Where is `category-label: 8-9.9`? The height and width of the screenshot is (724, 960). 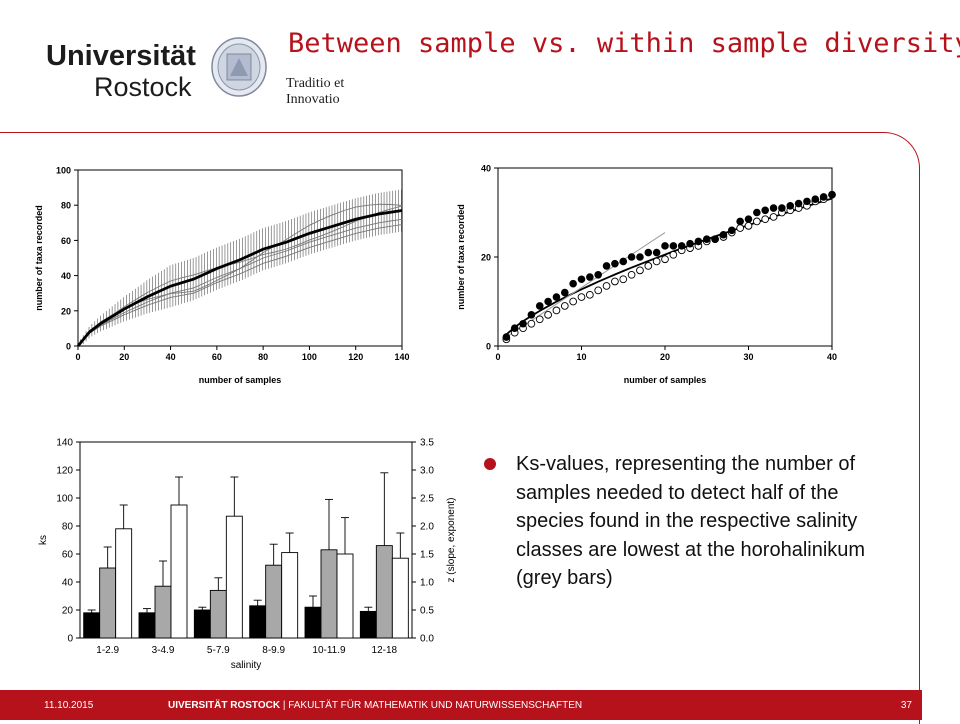
category-label: 8-9.9 is located at coordinates (273, 650).